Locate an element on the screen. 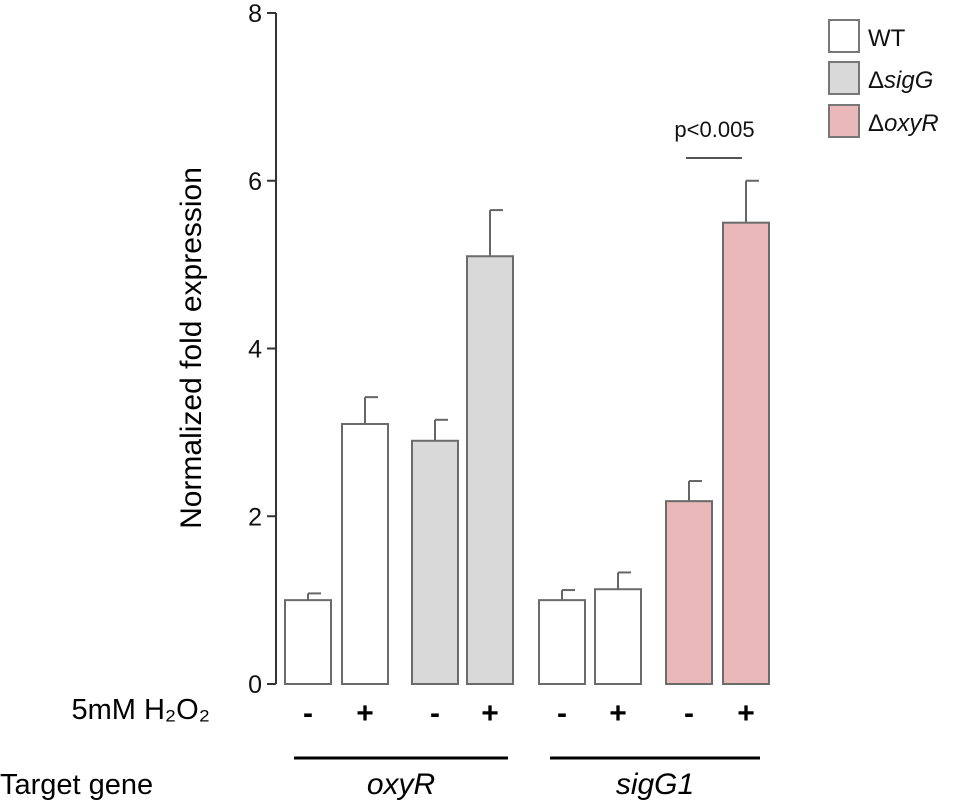 This screenshot has width=968, height=807. p-value-annotation: p<0.005 is located at coordinates (714, 129).